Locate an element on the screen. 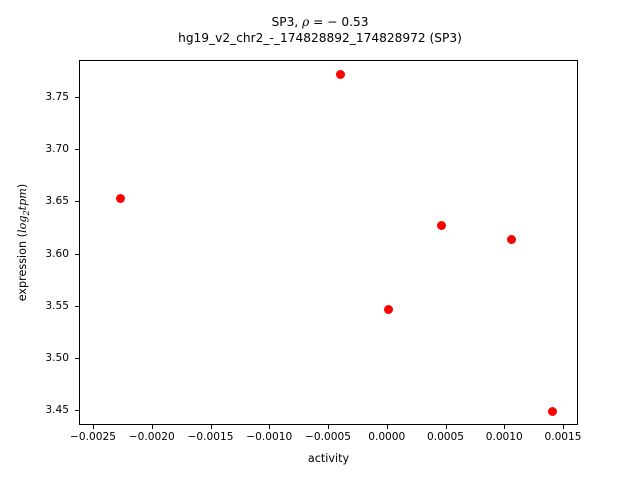 This screenshot has width=640, height=480. rho-symbol: ρ is located at coordinates (306, 22).